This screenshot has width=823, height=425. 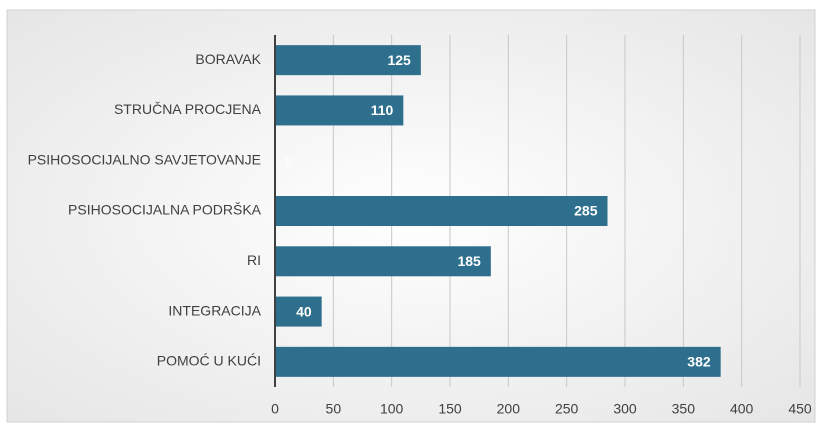 I want to click on x-tick-label: 0, so click(x=275, y=409).